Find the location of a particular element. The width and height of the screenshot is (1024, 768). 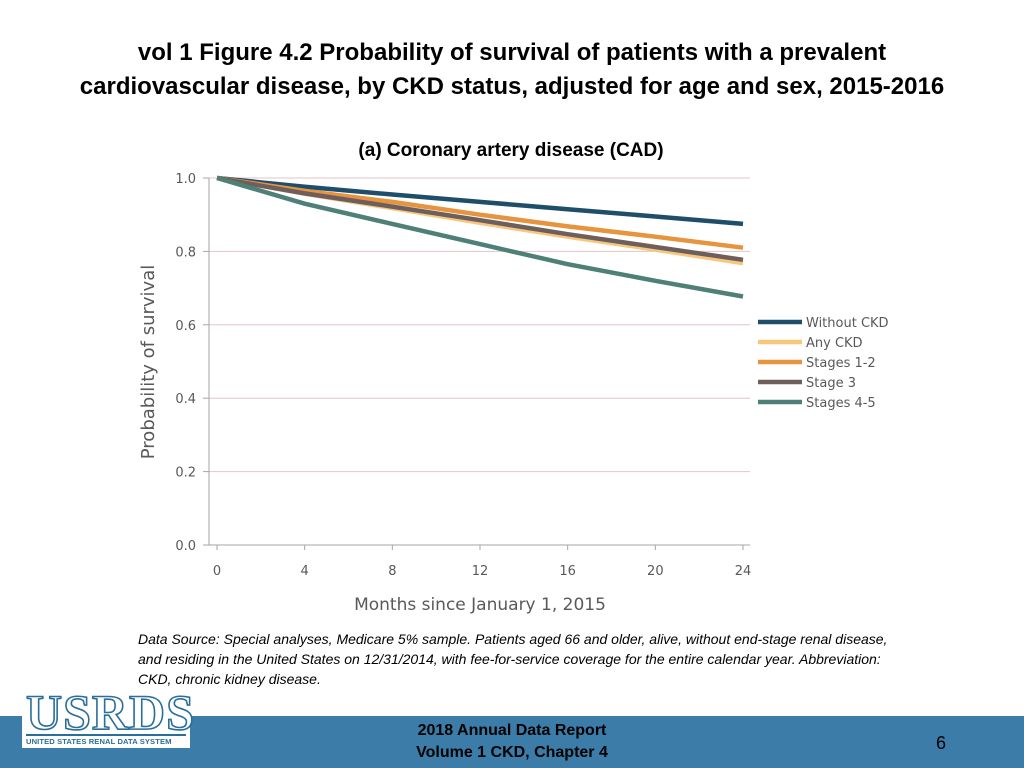

x-tick-labels: 0 4 8 12 16 20 24 is located at coordinates (482, 571).